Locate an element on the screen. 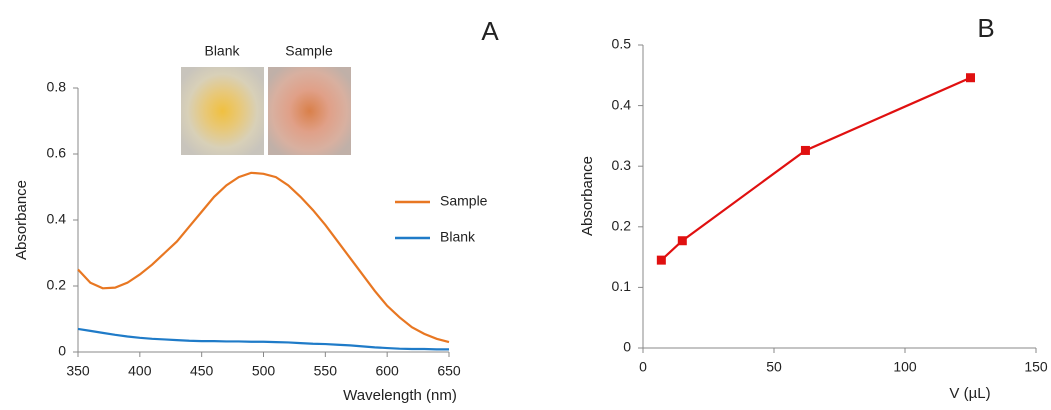  x-tick-label: 350 is located at coordinates (78, 371).